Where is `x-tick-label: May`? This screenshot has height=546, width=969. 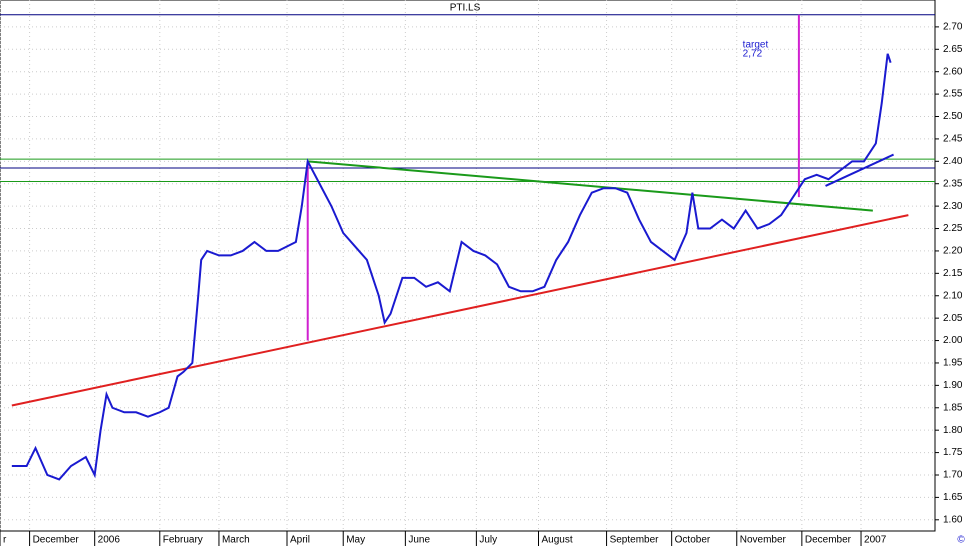 x-tick-label: May is located at coordinates (355, 540).